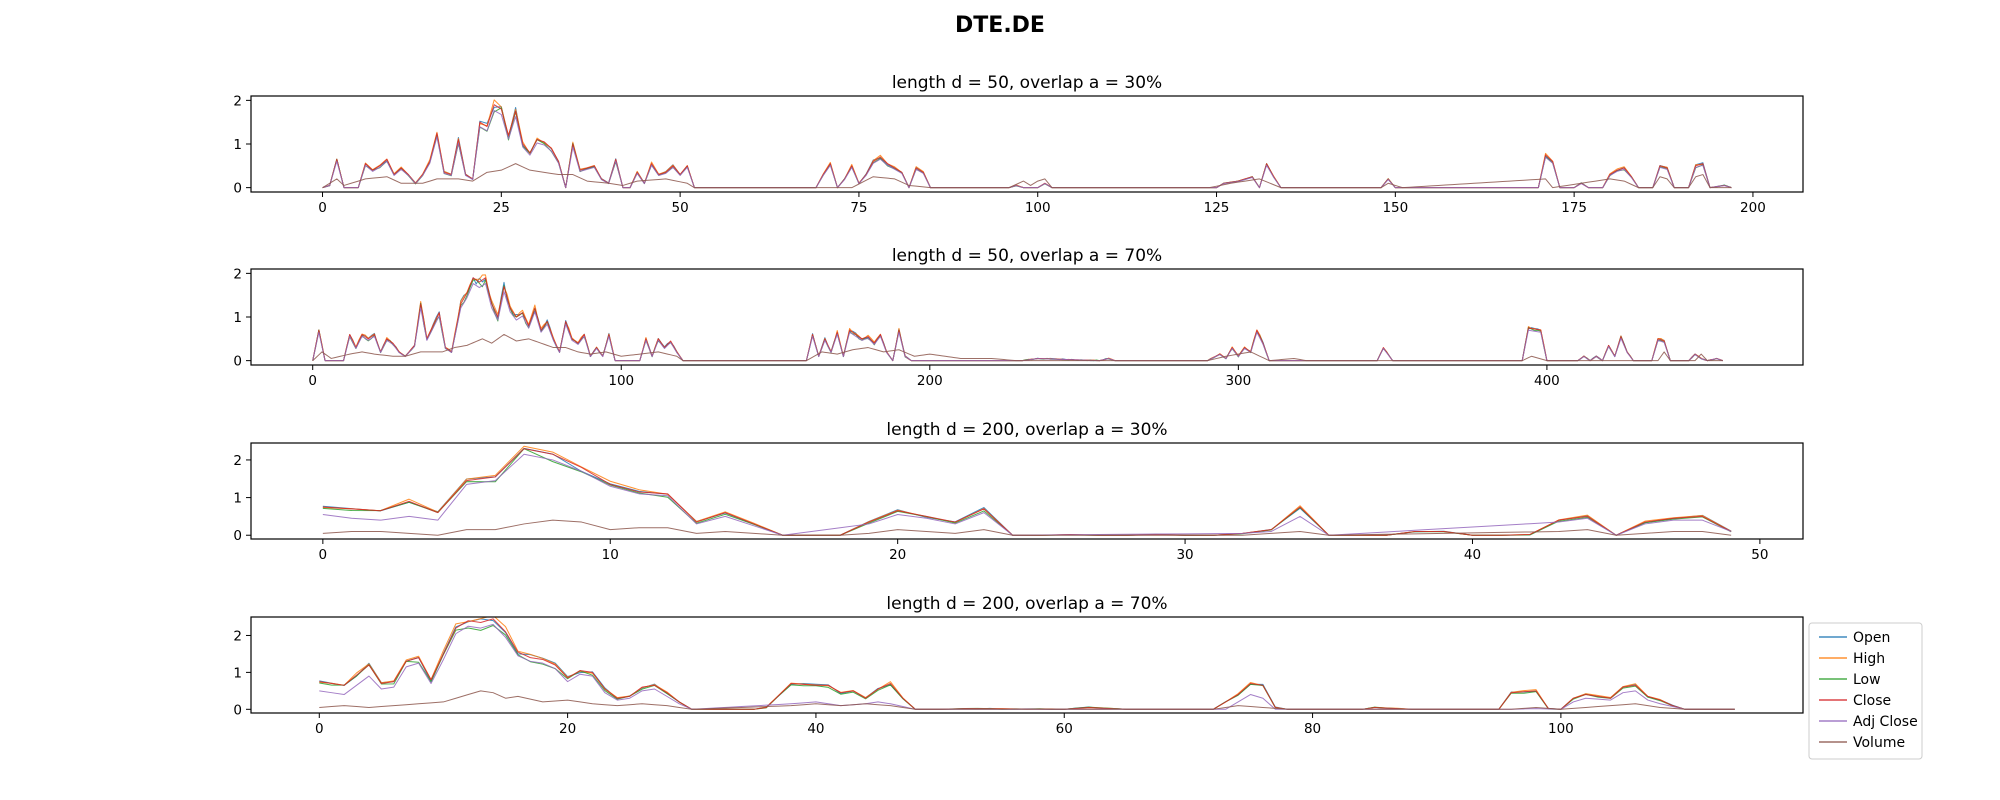 The width and height of the screenshot is (2000, 800). I want to click on legend-label: Close, so click(1872, 701).